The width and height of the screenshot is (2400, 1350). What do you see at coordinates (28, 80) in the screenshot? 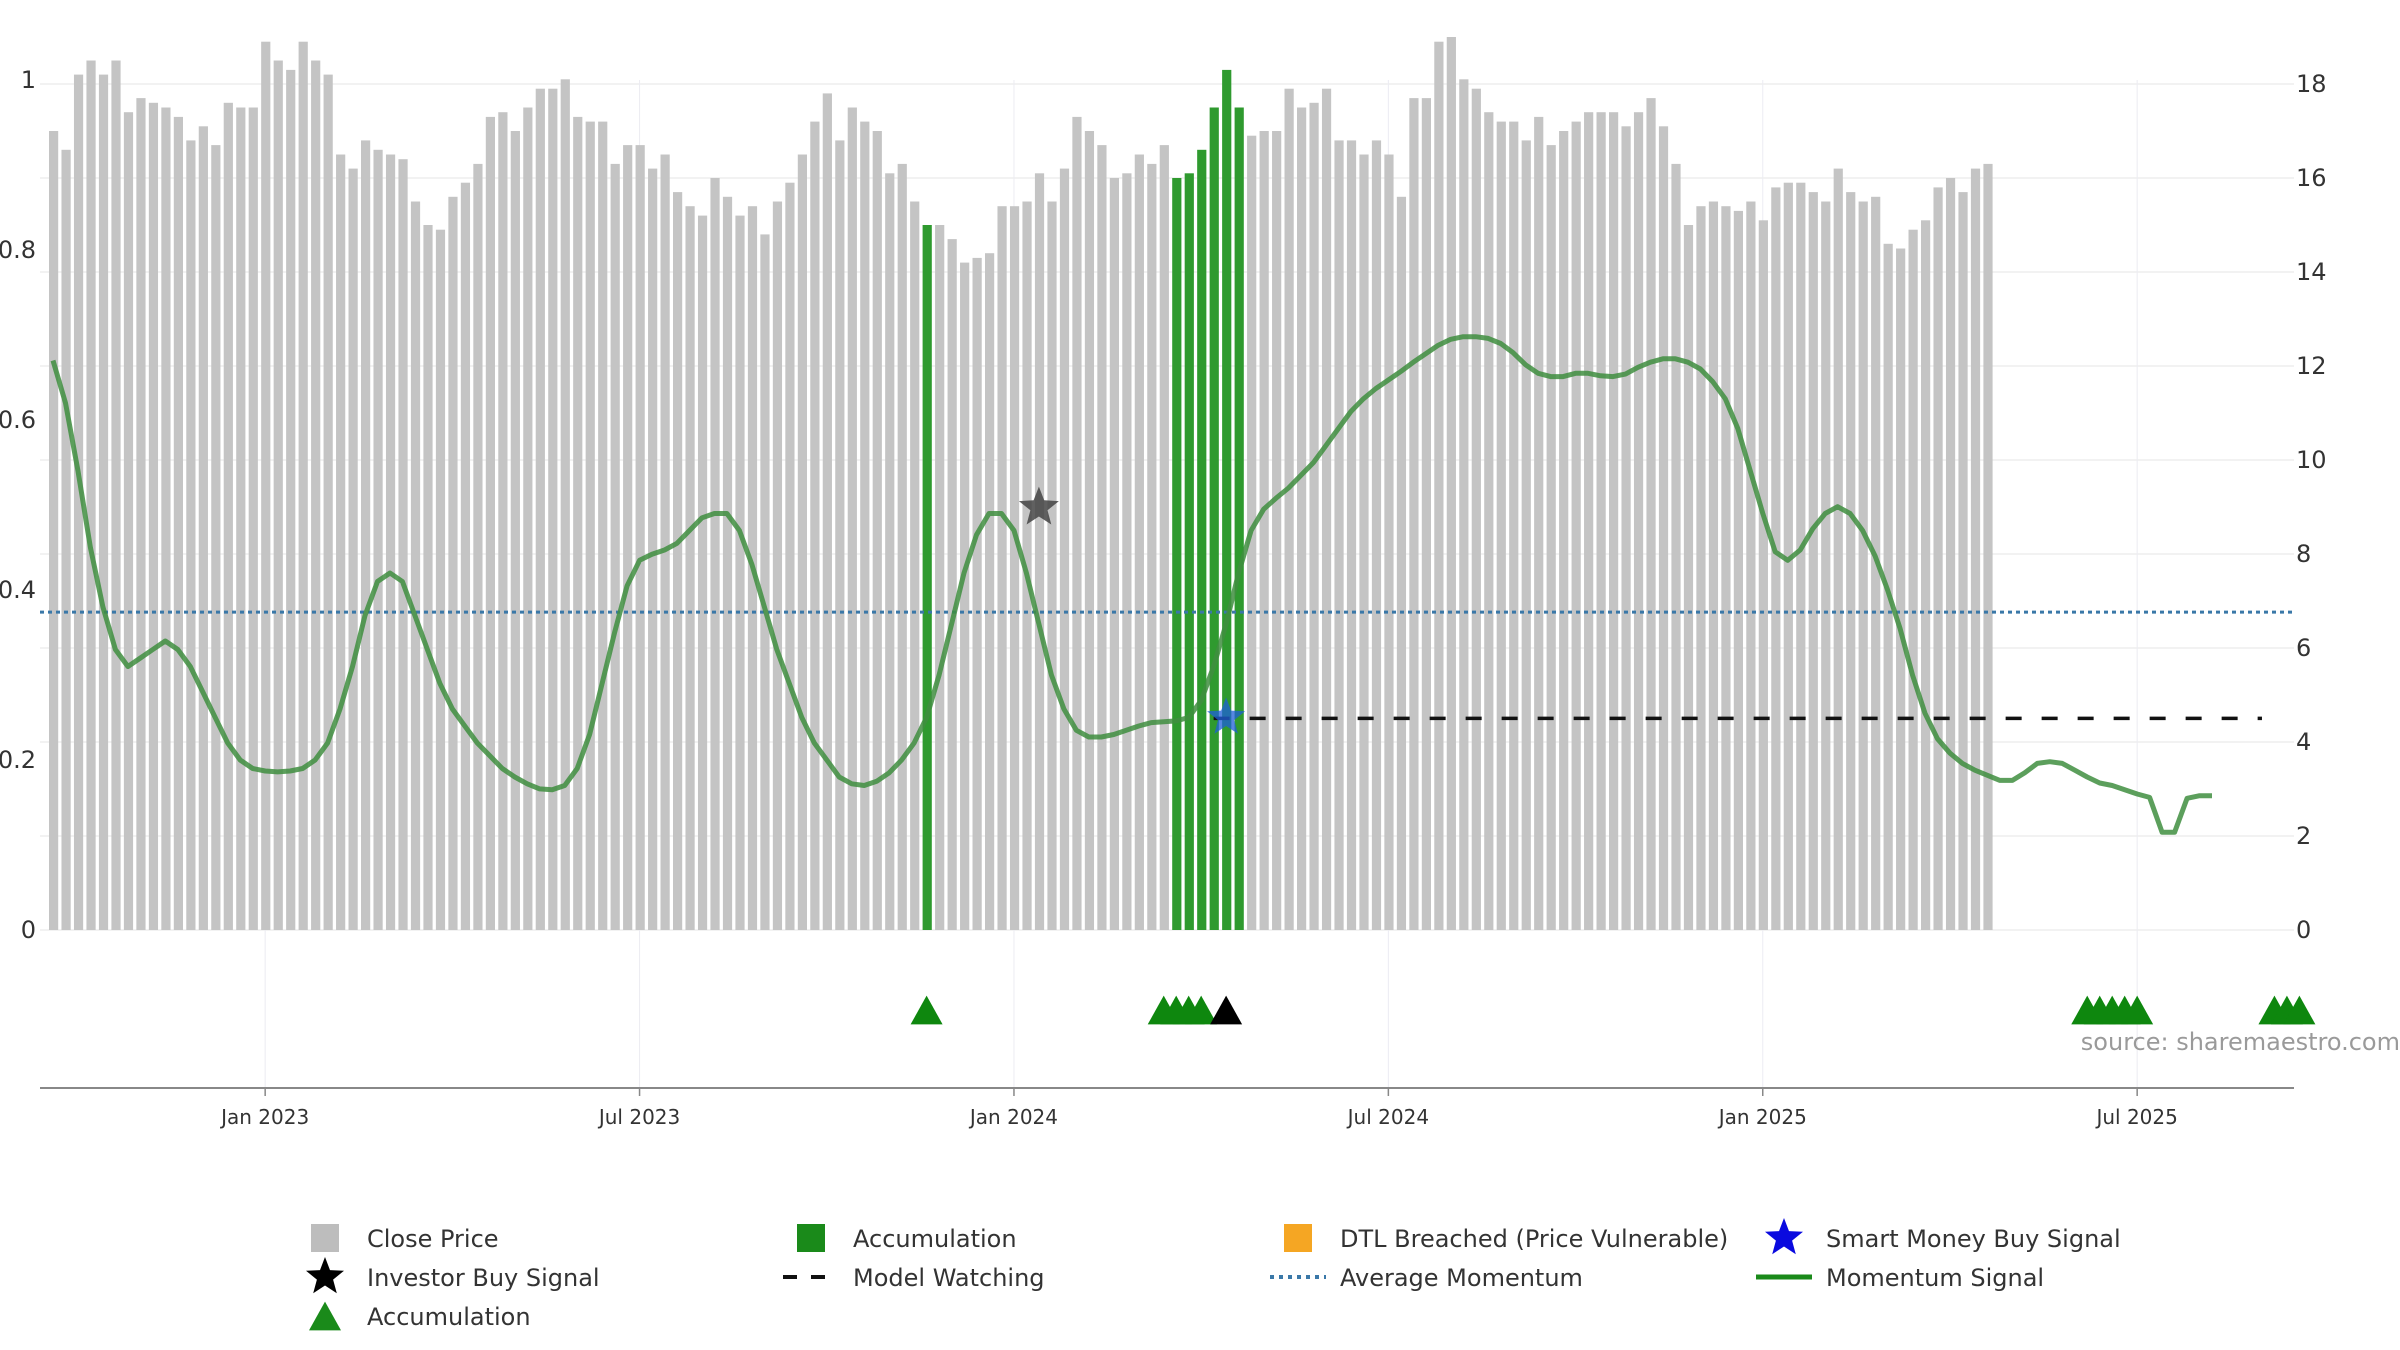
I see `left-axis-tick: 1` at bounding box center [28, 80].